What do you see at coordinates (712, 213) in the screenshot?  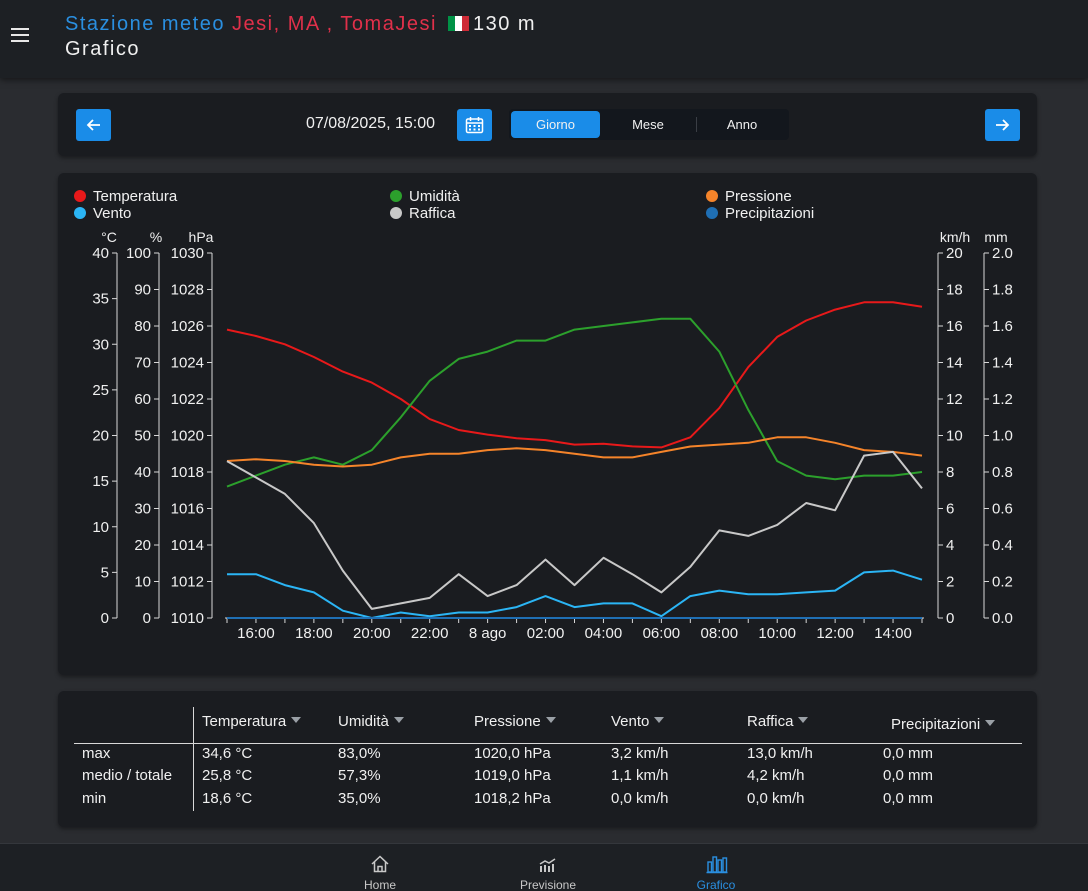 I see `legend-dot-precipitation` at bounding box center [712, 213].